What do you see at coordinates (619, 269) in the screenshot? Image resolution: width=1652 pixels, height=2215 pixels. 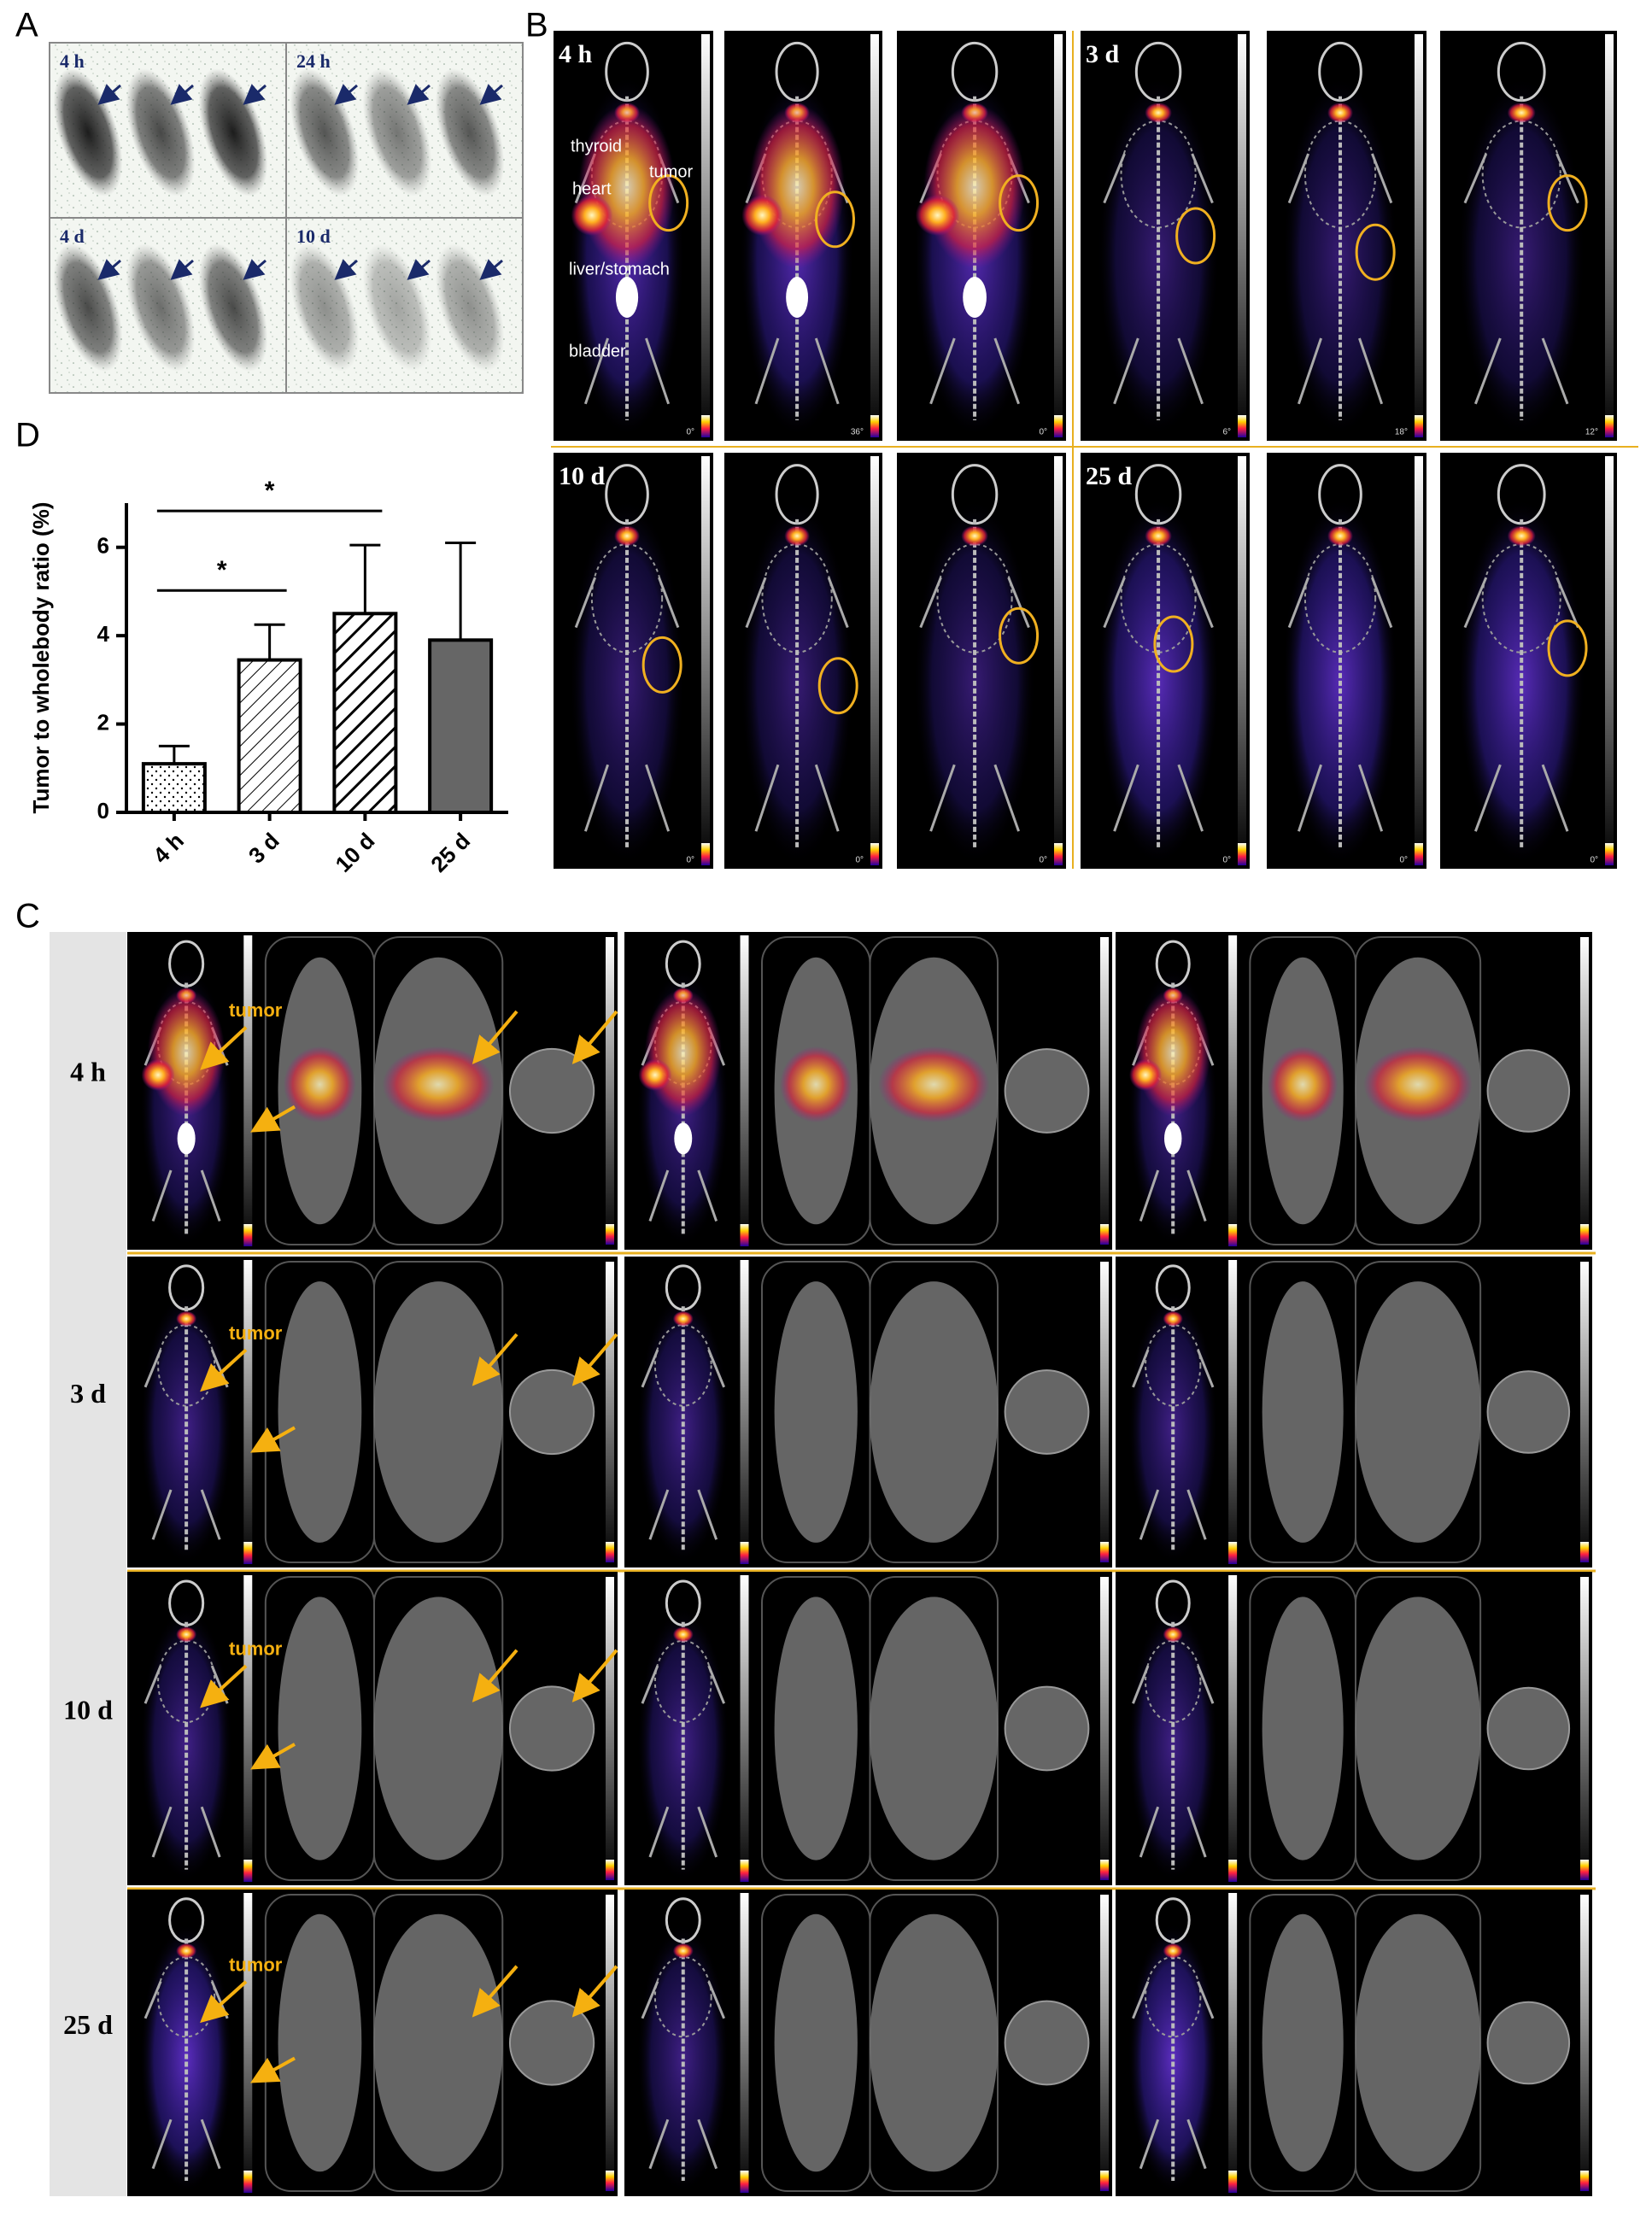 I see `organ-label: liver/stomach` at bounding box center [619, 269].